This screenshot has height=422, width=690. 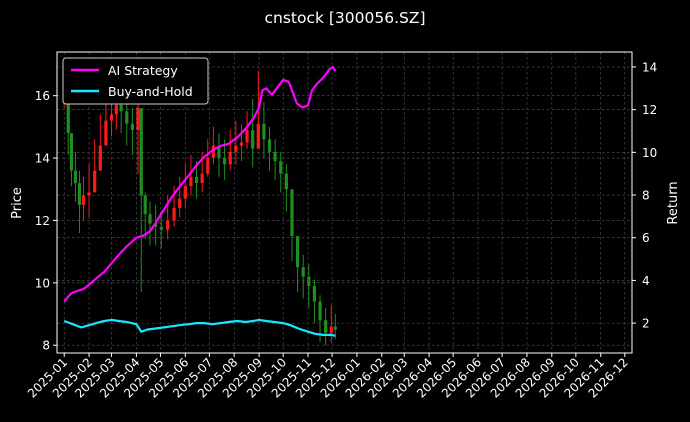 I want to click on y-tick-label-left: 14, so click(x=42, y=159).